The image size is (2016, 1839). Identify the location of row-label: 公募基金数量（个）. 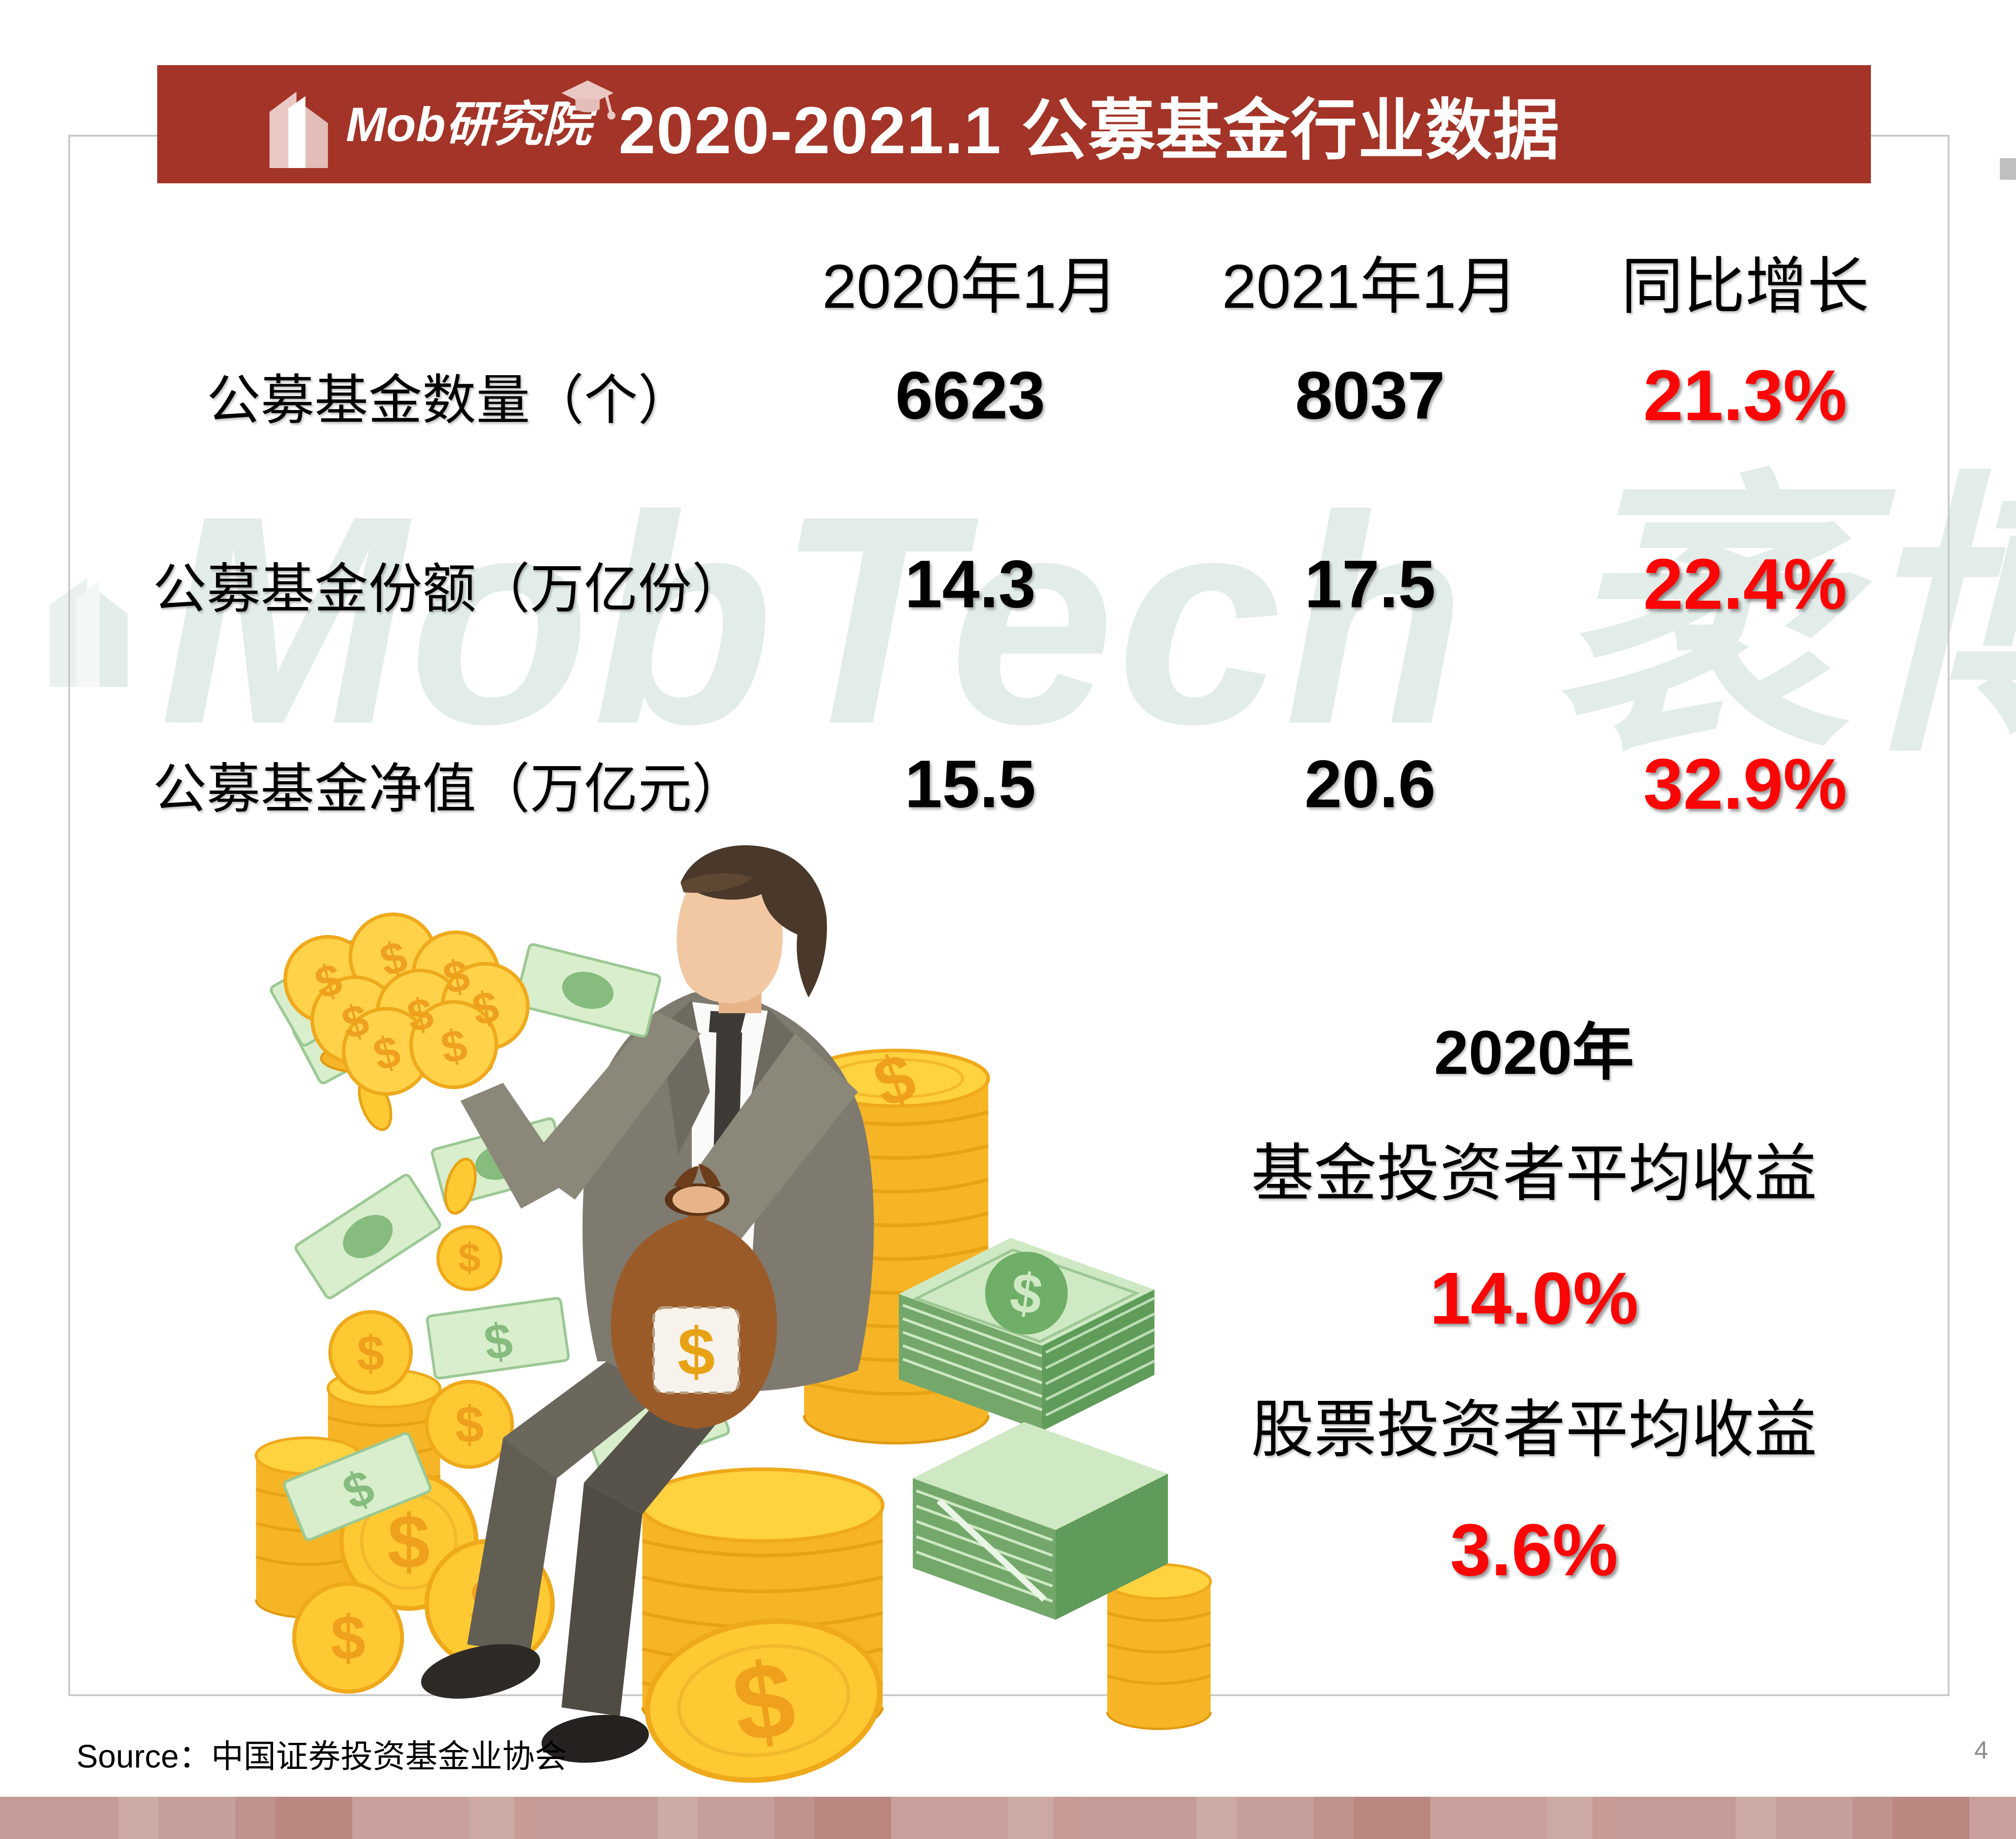
(449, 400).